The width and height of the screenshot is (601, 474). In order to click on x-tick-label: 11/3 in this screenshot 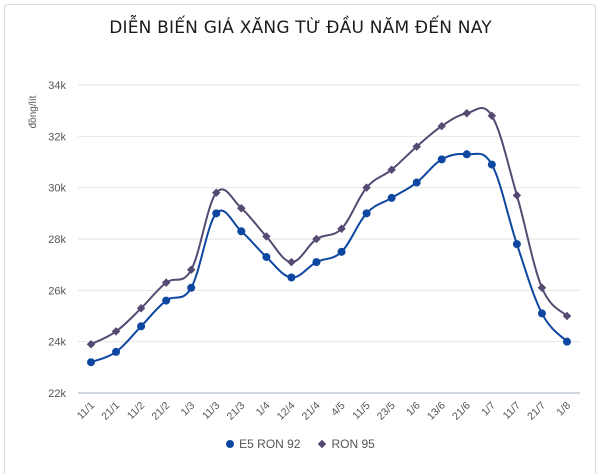, I will do `click(211, 411)`.